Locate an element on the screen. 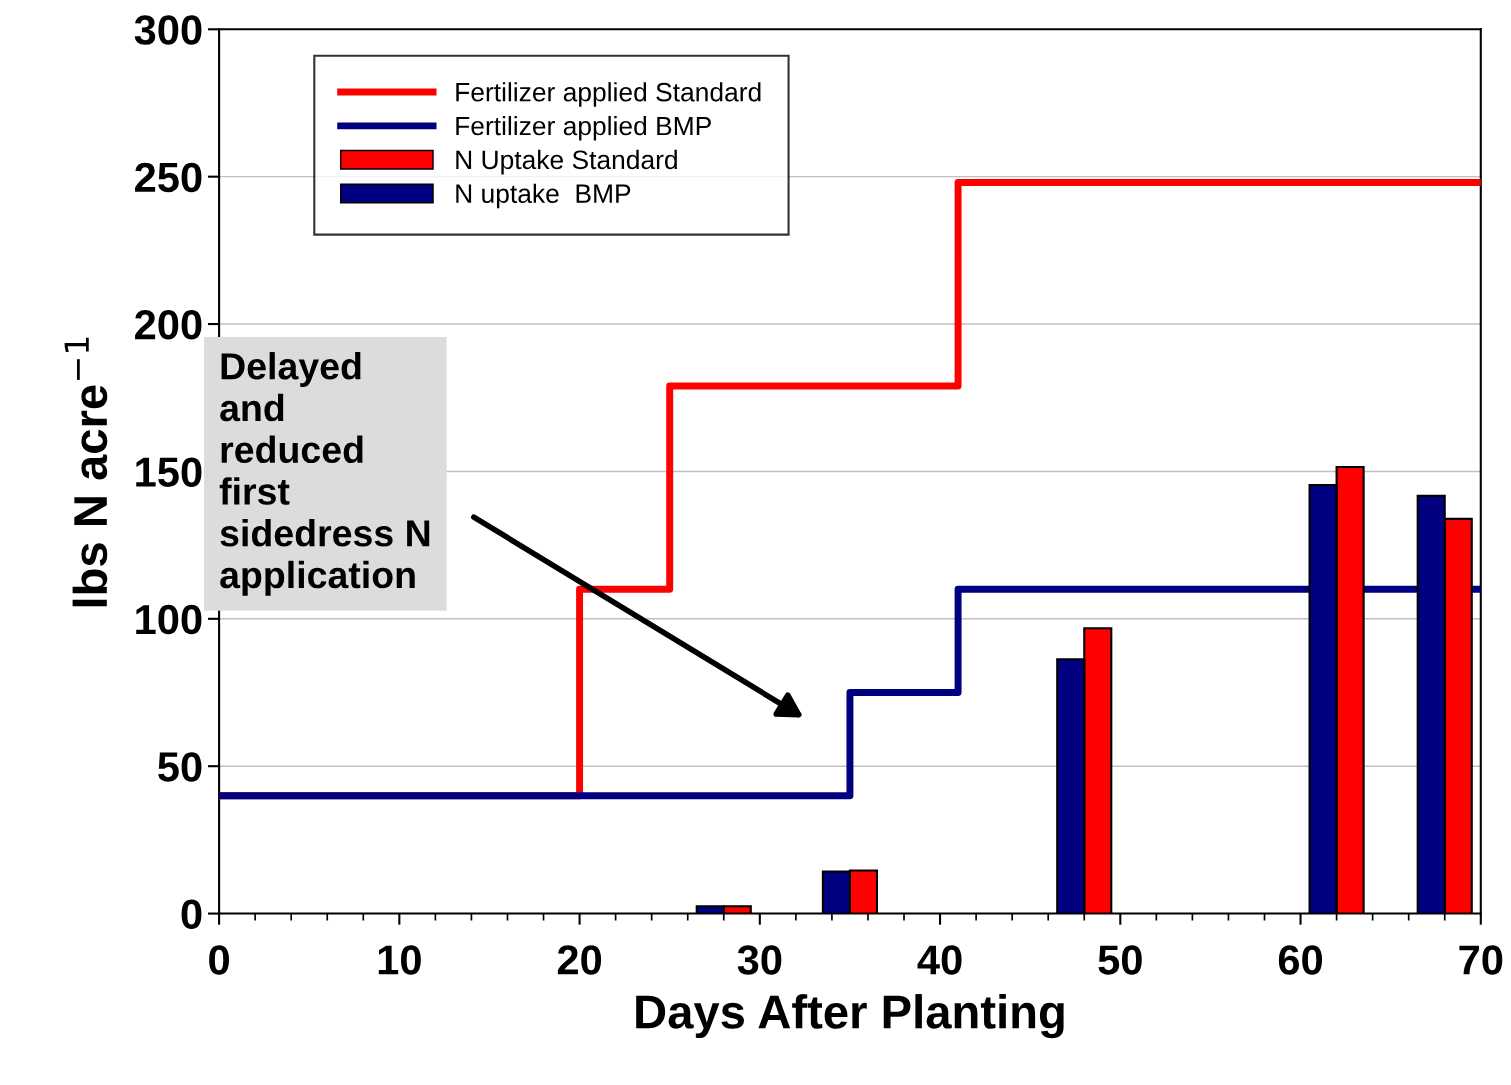 This screenshot has width=1511, height=1085. x-axis-title: Days After Planting is located at coordinates (850, 1016).